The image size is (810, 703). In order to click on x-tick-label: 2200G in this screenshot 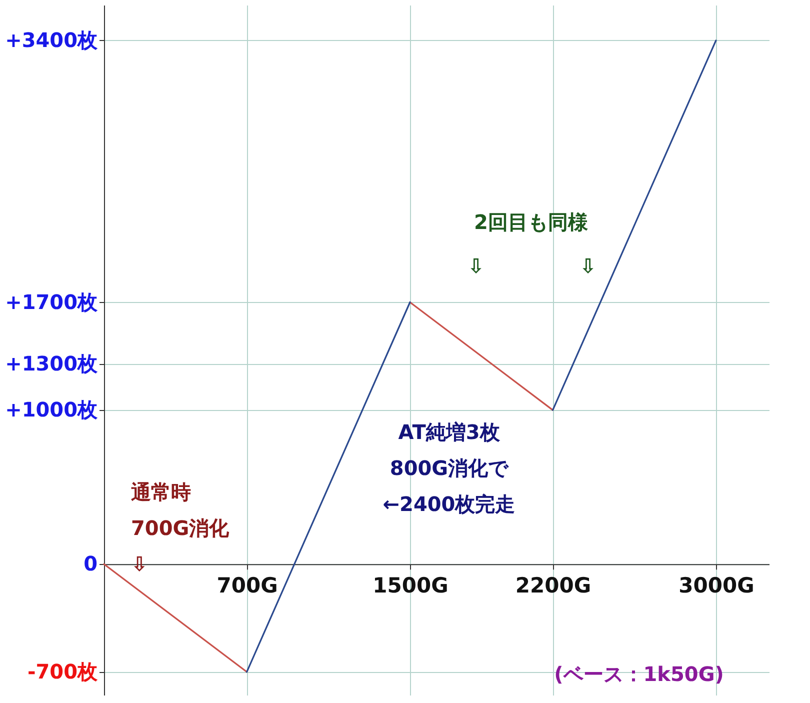, I will do `click(553, 586)`.